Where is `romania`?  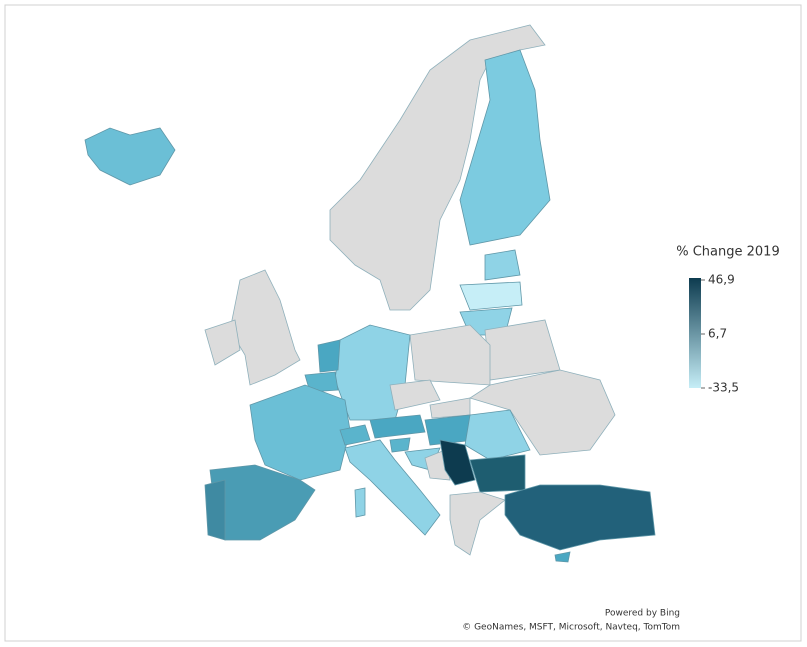 romania is located at coordinates (497, 435).